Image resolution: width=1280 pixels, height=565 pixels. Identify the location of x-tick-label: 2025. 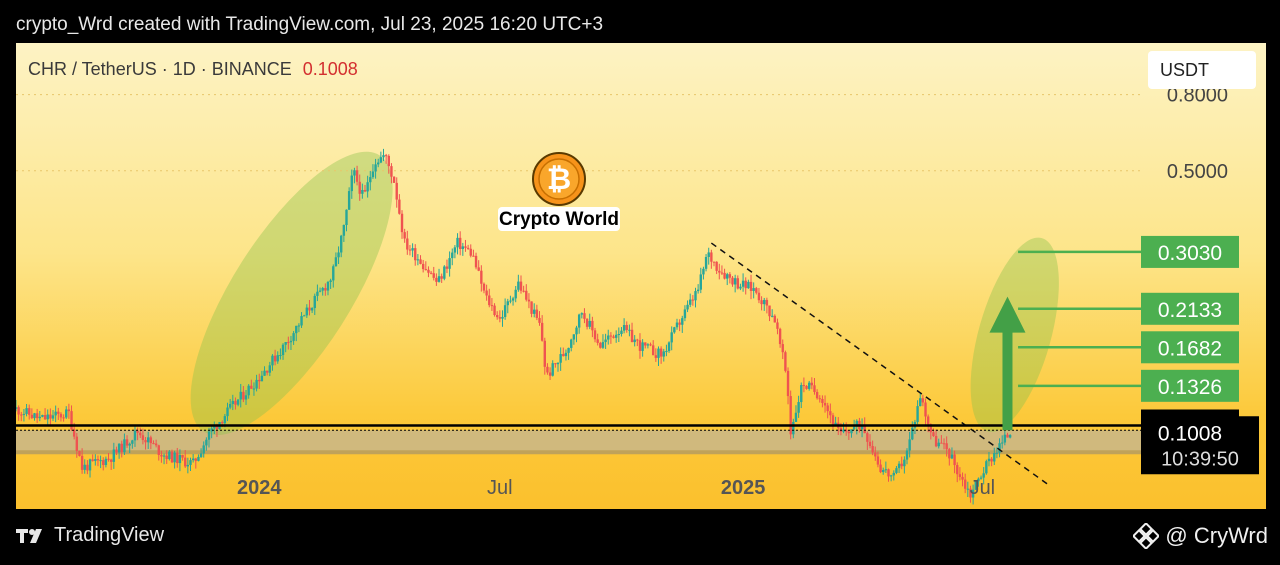
(743, 488).